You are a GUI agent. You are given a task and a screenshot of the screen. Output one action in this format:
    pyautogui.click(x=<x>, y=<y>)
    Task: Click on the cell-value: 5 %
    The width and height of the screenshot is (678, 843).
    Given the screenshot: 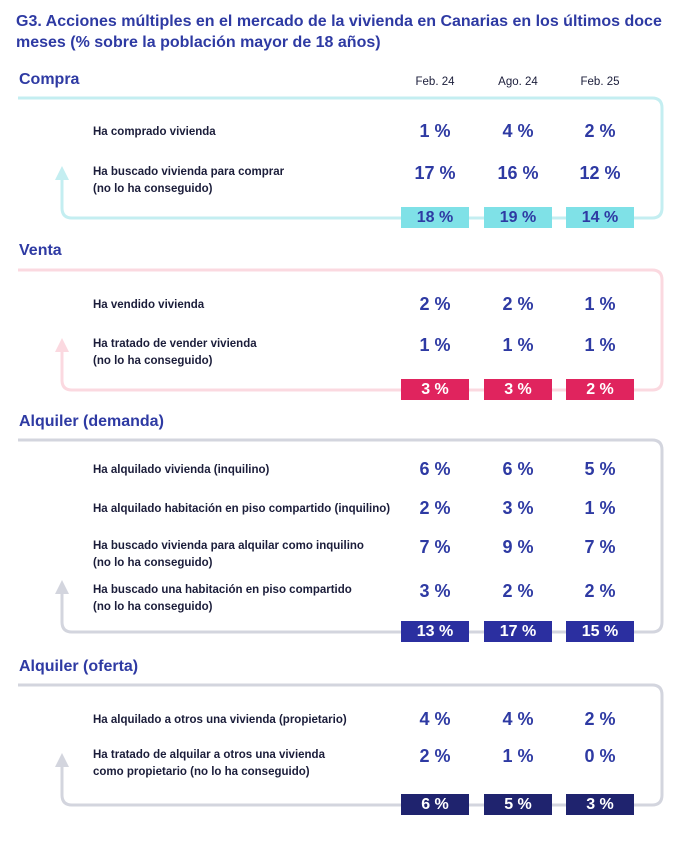 What is the action you would take?
    pyautogui.click(x=599, y=469)
    